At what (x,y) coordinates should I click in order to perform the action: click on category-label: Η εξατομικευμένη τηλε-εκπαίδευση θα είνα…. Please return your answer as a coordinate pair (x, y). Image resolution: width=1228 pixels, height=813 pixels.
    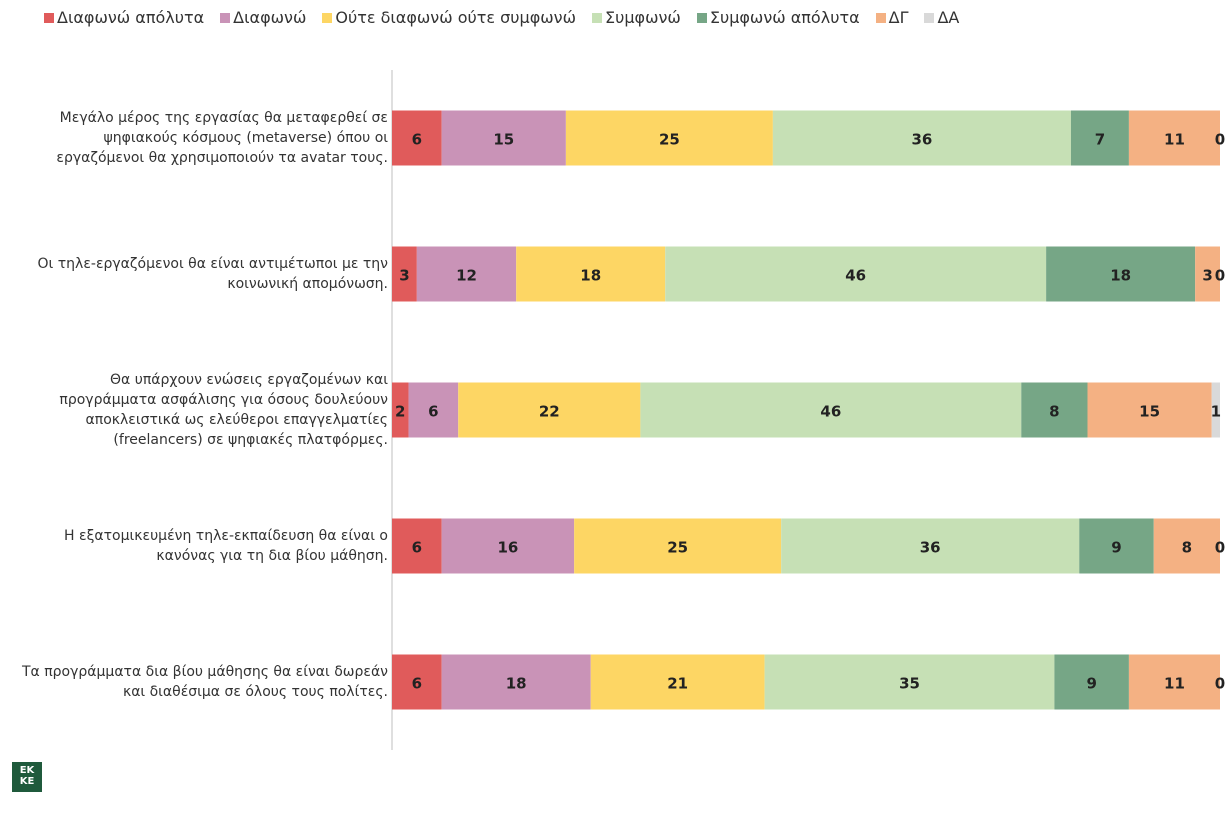
    Looking at the image, I should click on (226, 546).